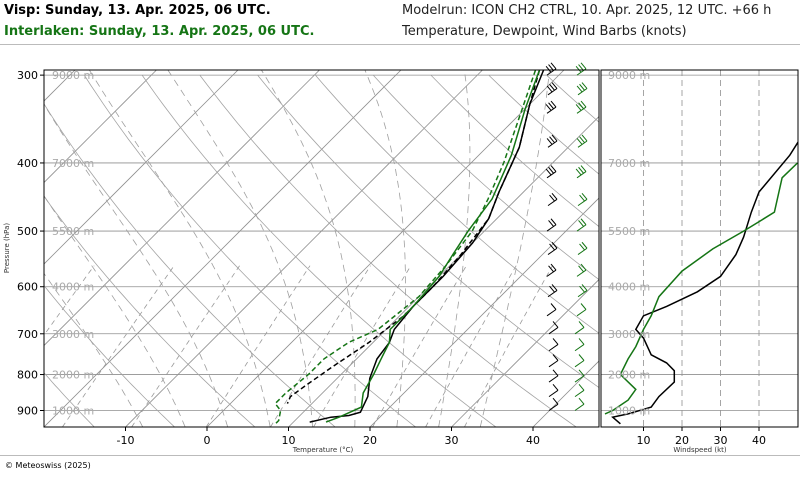 This screenshot has width=800, height=480. What do you see at coordinates (721, 440) in the screenshot?
I see `windspeed-tick-label: 30` at bounding box center [721, 440].